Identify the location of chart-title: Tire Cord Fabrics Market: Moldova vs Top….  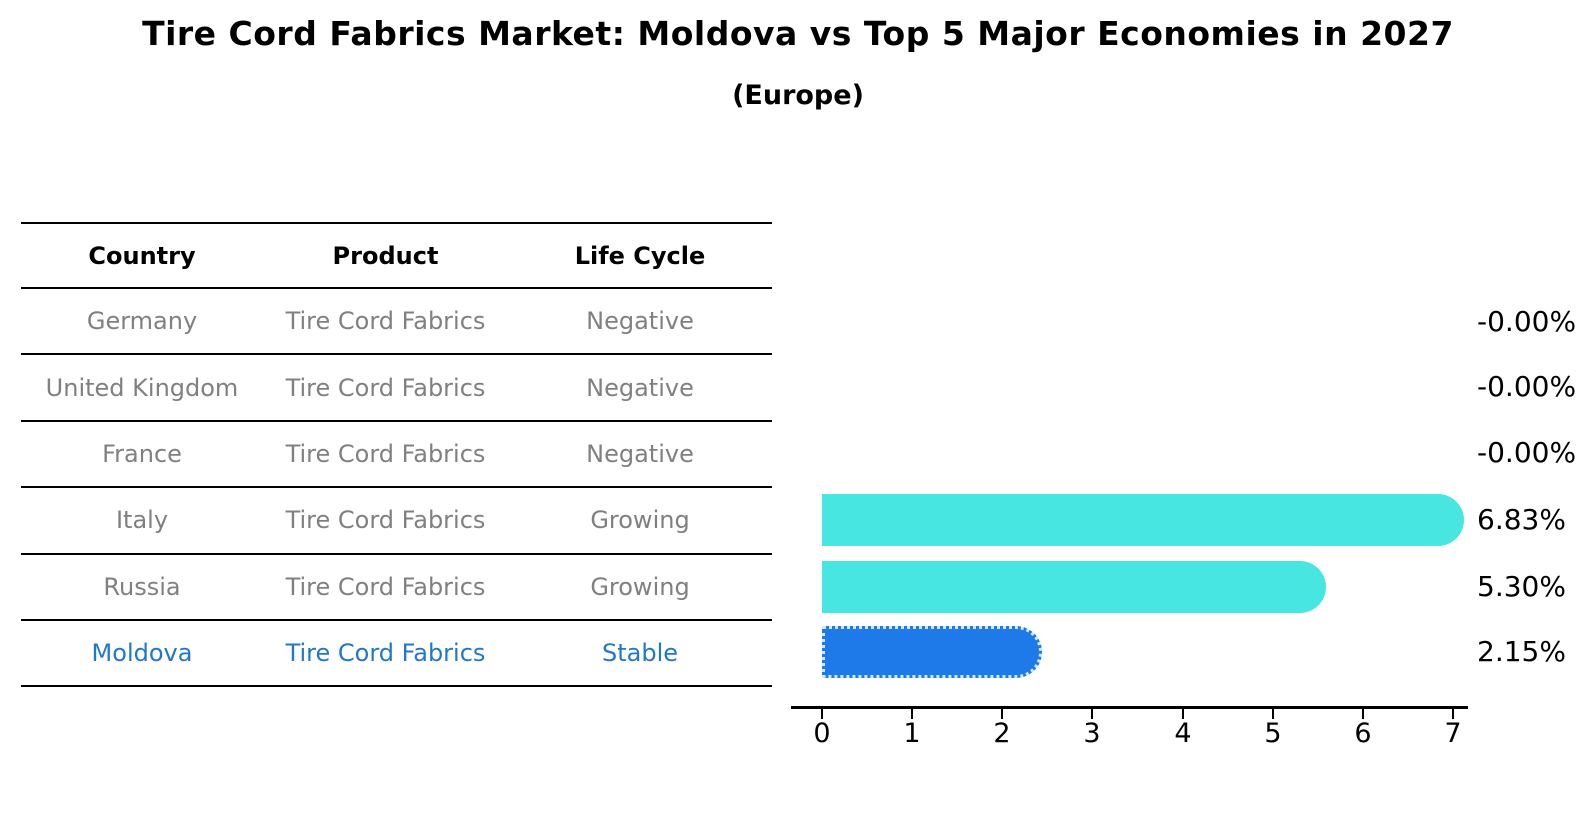
(798, 33).